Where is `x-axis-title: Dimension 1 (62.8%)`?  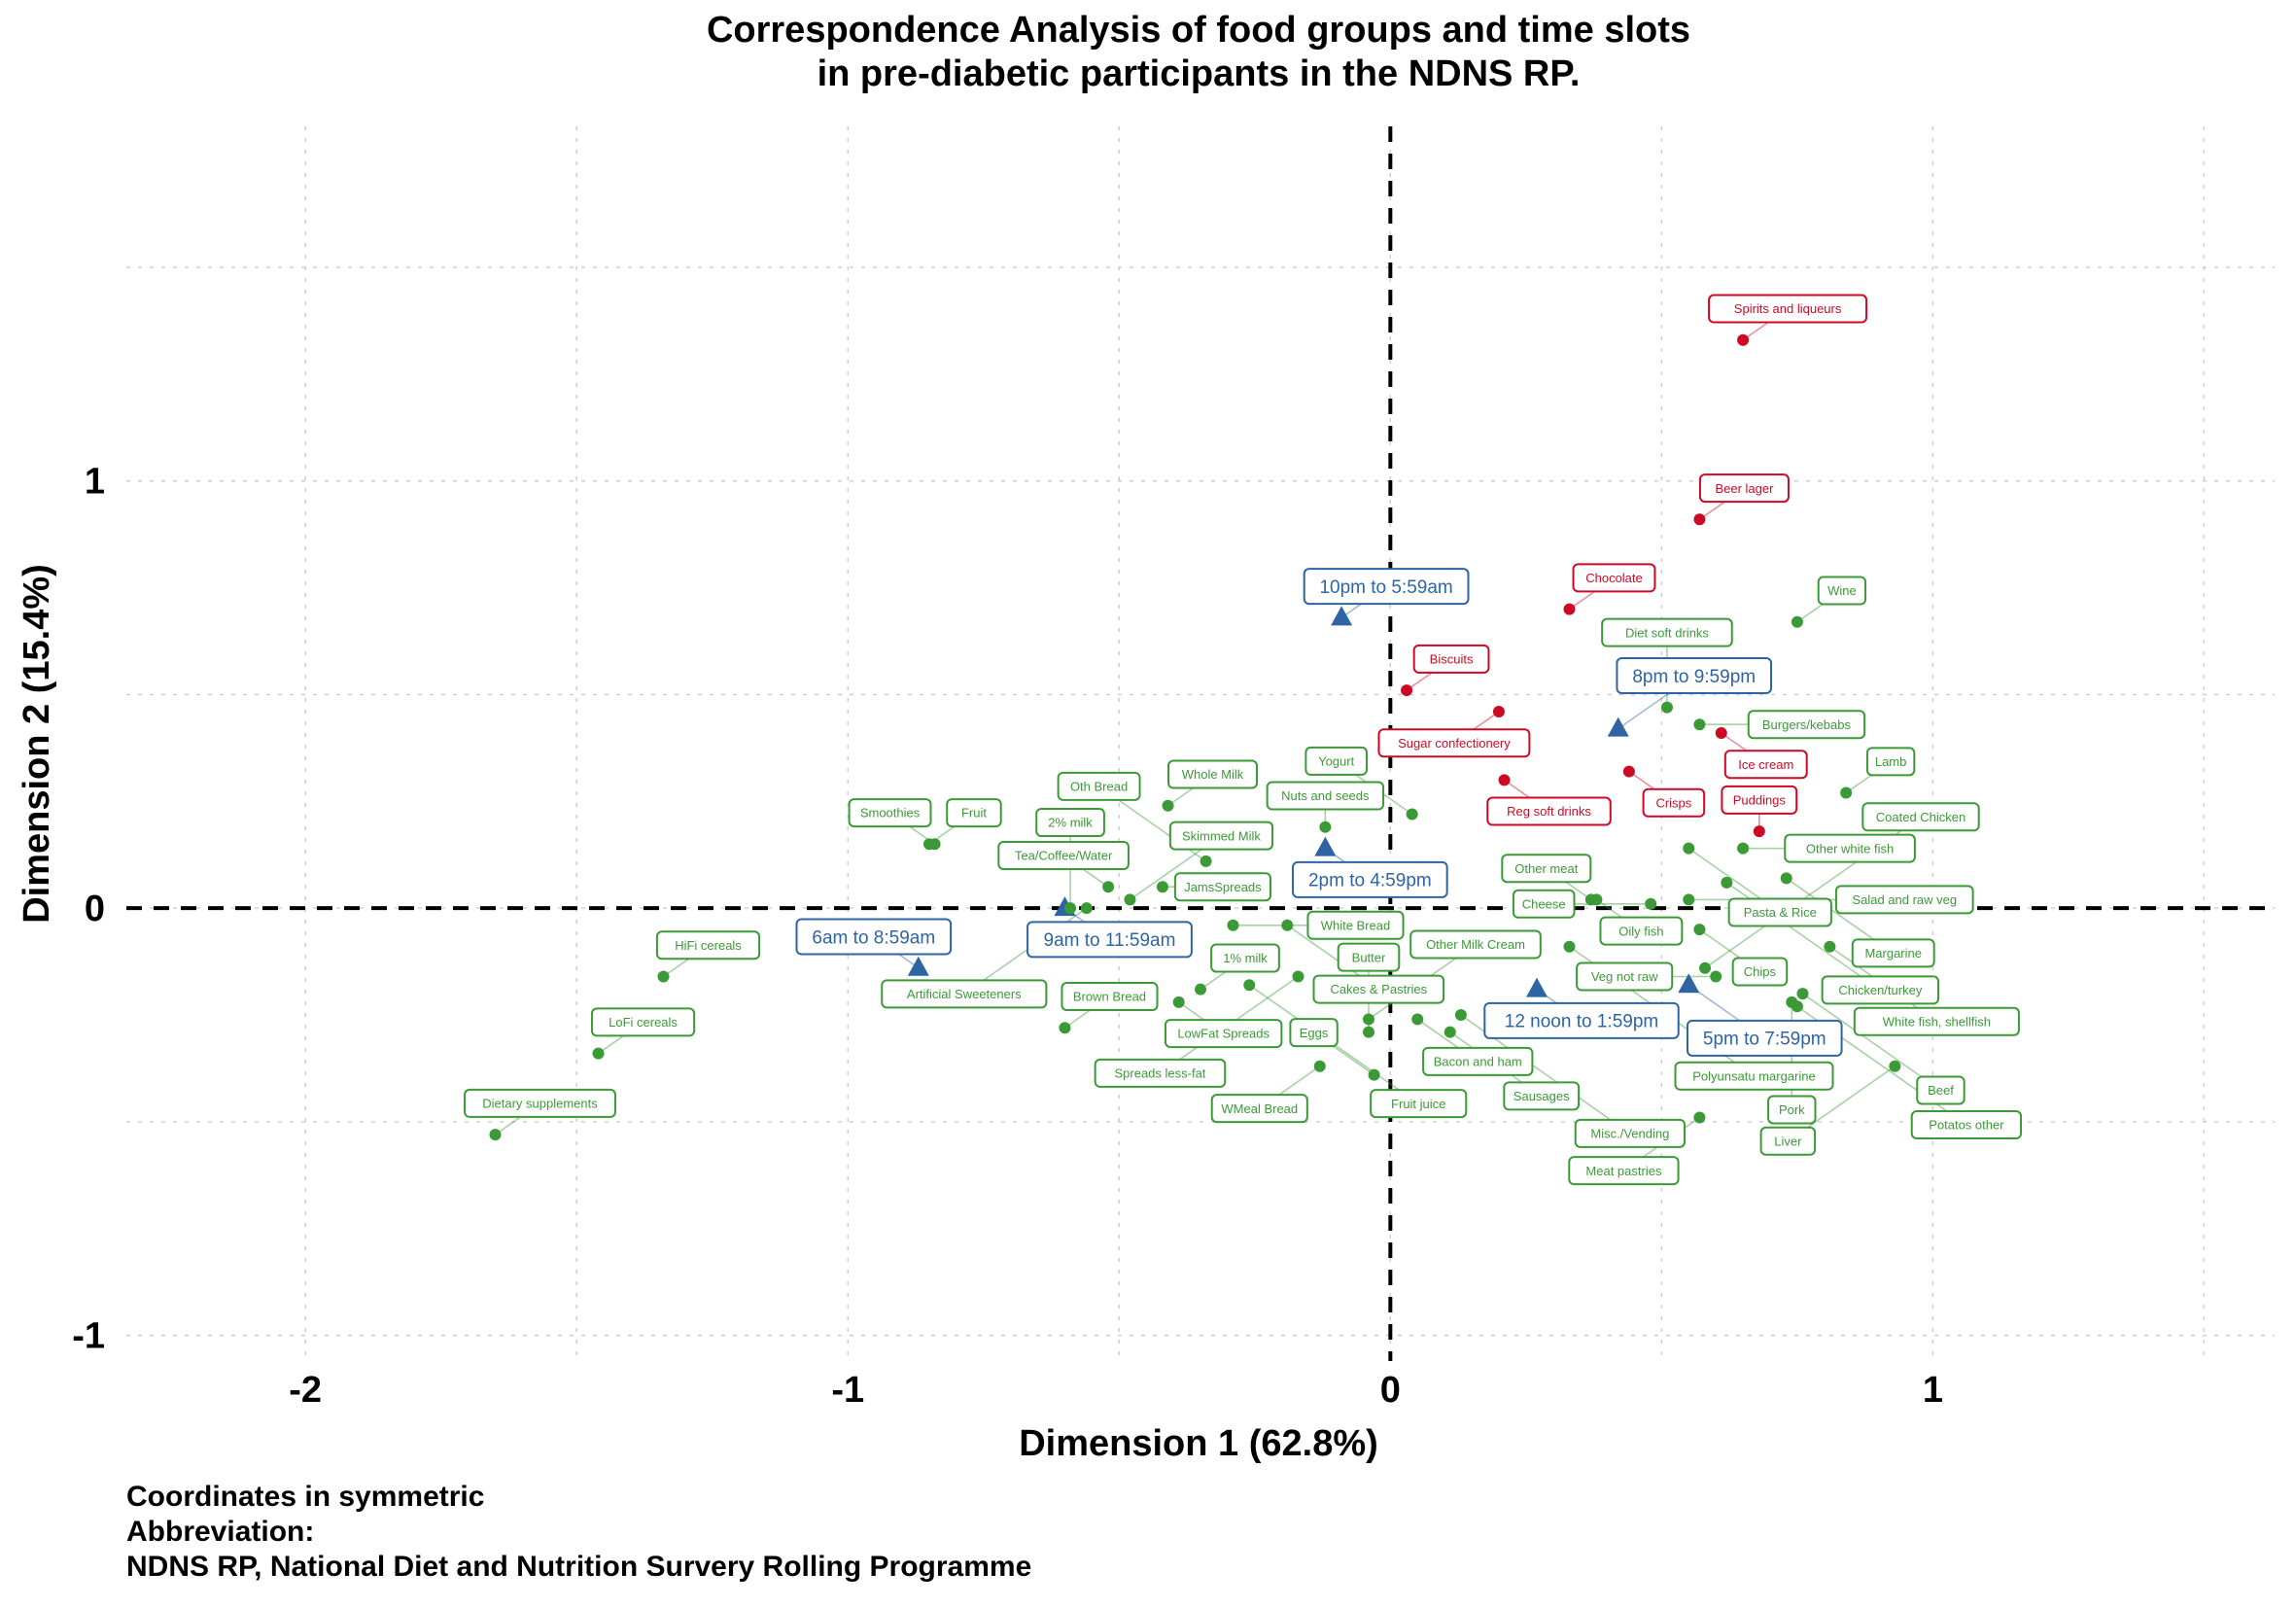 x-axis-title: Dimension 1 (62.8%) is located at coordinates (1198, 1443).